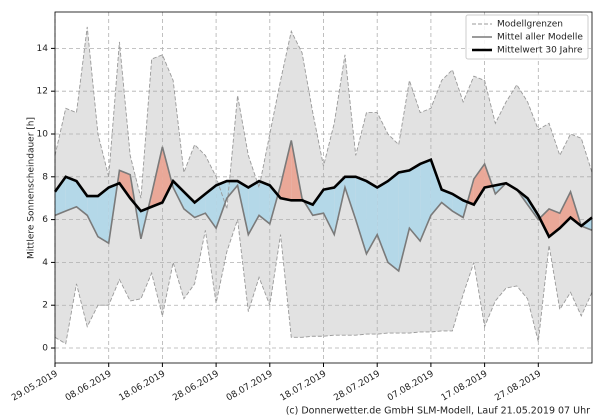 This screenshot has height=420, width=600. I want to click on y-tick-label: 10, so click(43, 134).